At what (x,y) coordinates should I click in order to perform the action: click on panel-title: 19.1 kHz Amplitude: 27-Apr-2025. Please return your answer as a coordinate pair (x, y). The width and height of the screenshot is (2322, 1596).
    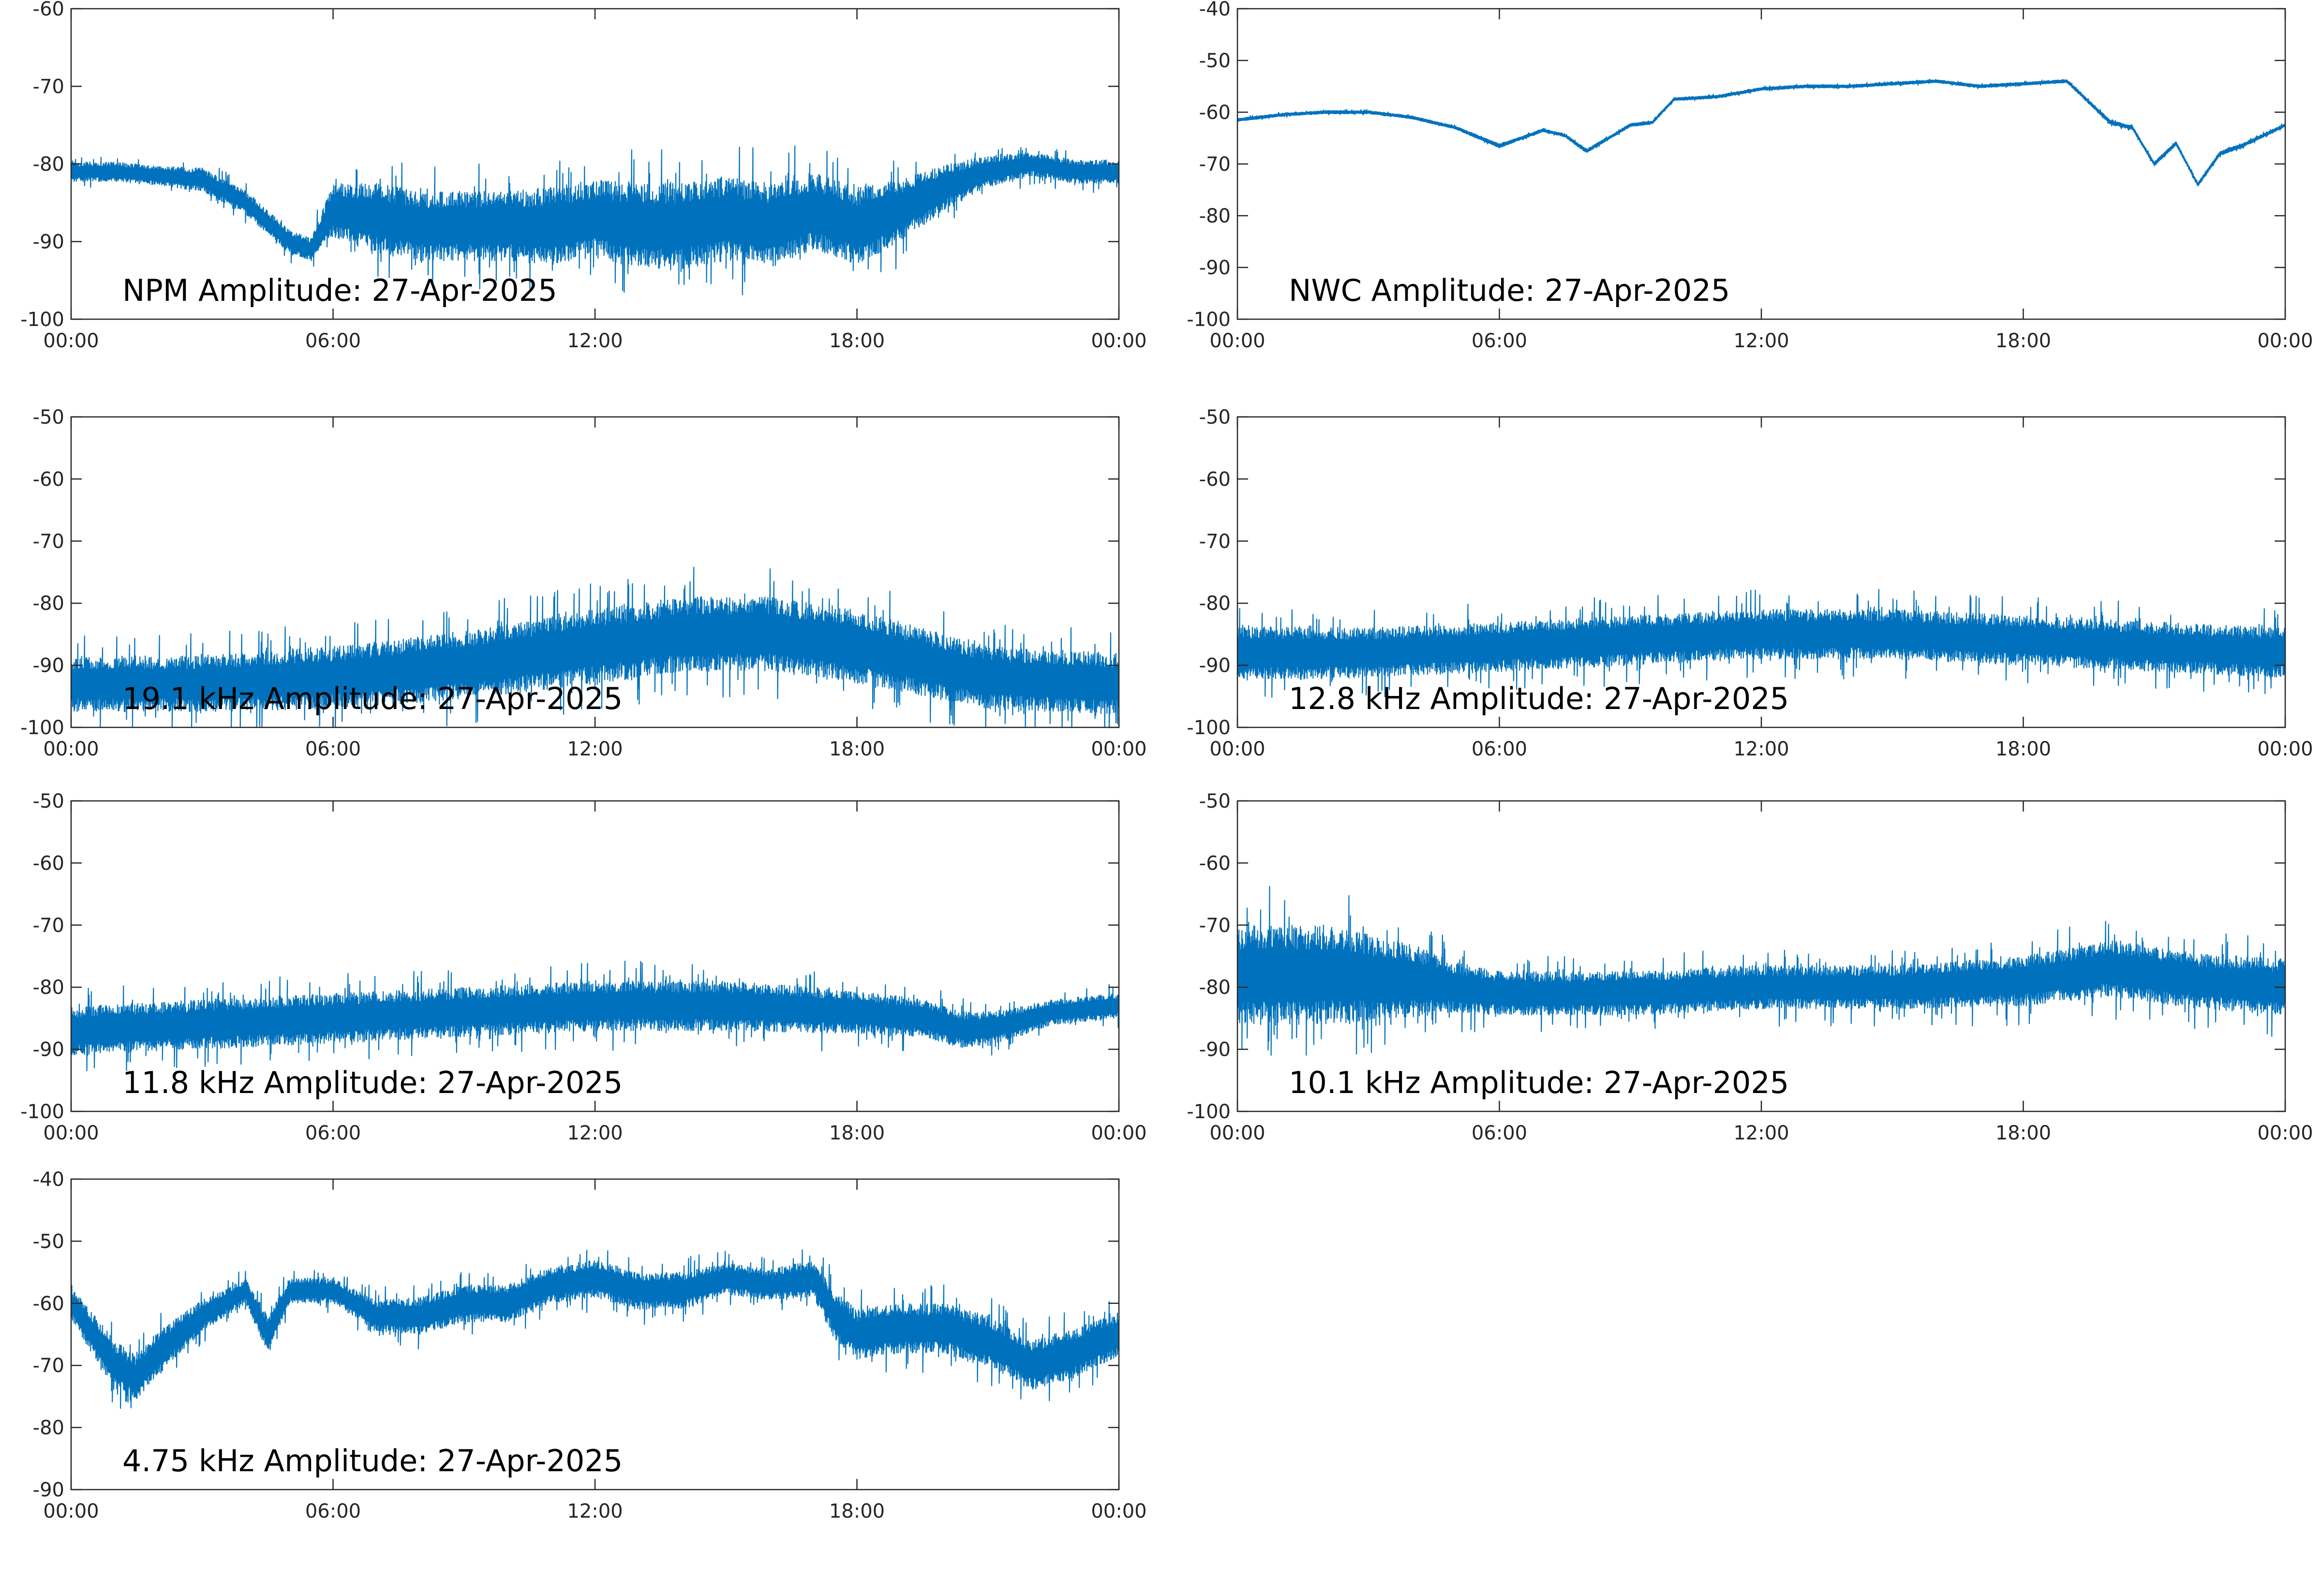
    Looking at the image, I should click on (372, 698).